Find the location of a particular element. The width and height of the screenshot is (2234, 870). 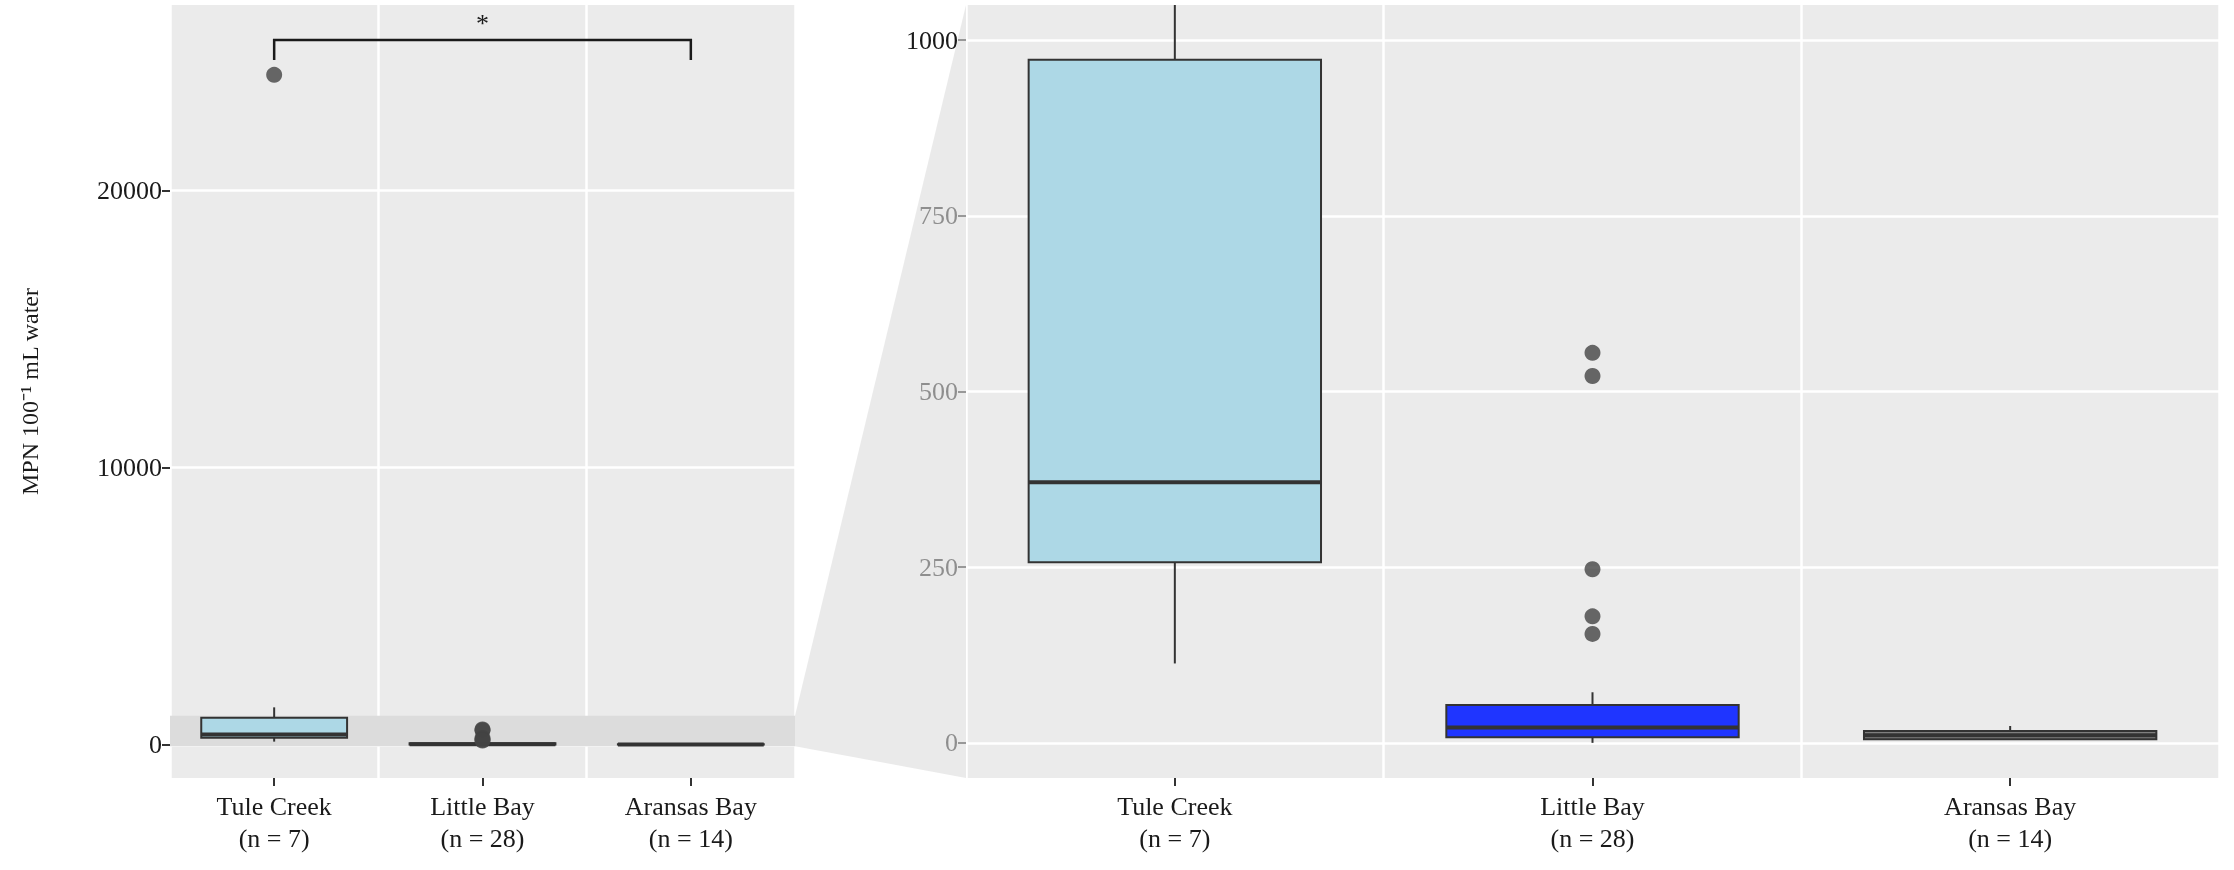

annotation: * is located at coordinates (482, 23).